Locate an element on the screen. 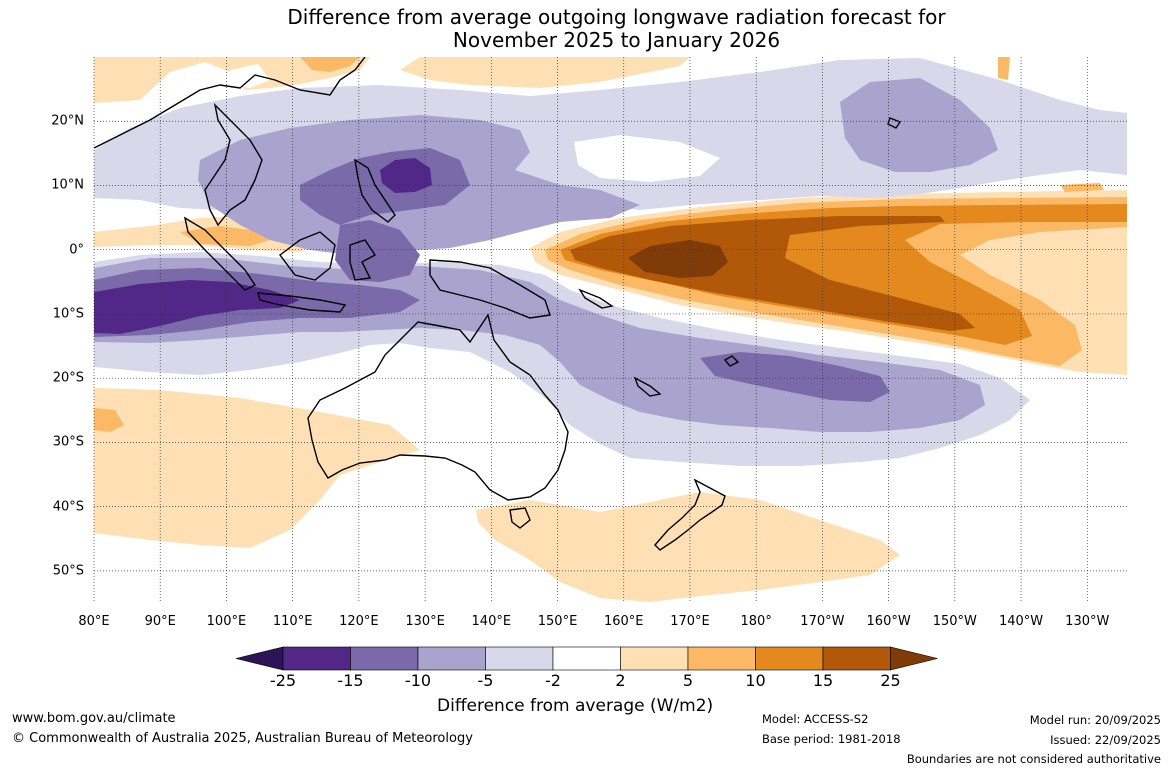 The height and width of the screenshot is (770, 1173). model-name: Model: ACCESS-S2 is located at coordinates (815, 719).